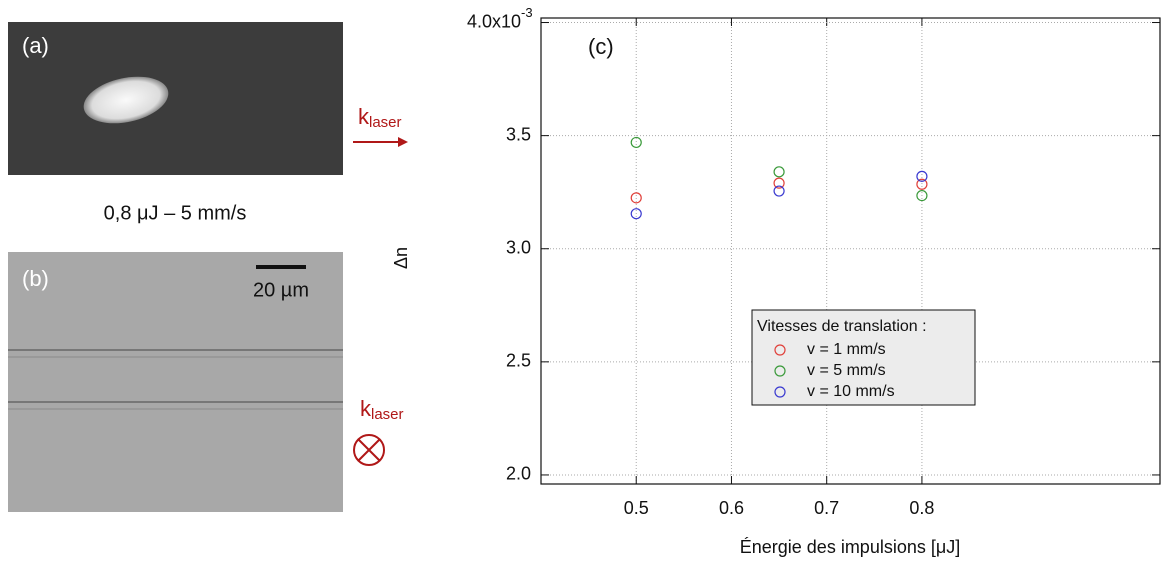  I want to click on legend-label: v = 1 mm/s, so click(846, 349).